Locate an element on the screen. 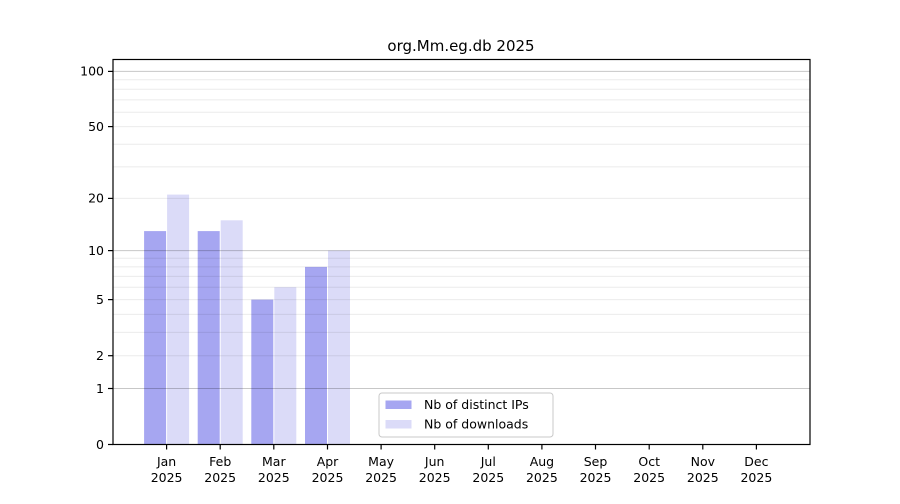 The width and height of the screenshot is (900, 504). x-tick-year-mar: 2025 is located at coordinates (274, 477).